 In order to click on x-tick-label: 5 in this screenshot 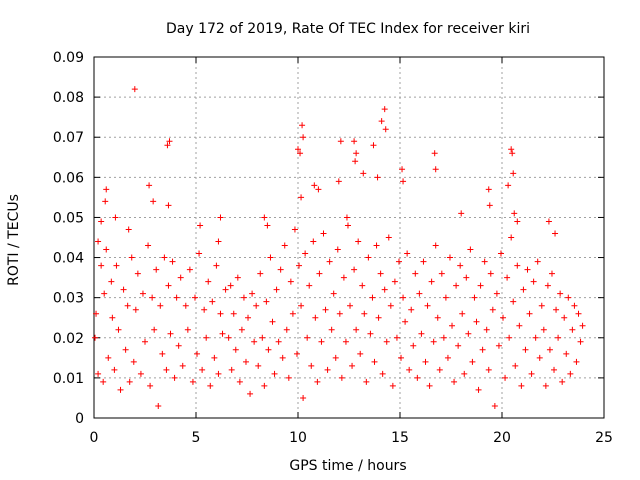, I will do `click(196, 438)`.